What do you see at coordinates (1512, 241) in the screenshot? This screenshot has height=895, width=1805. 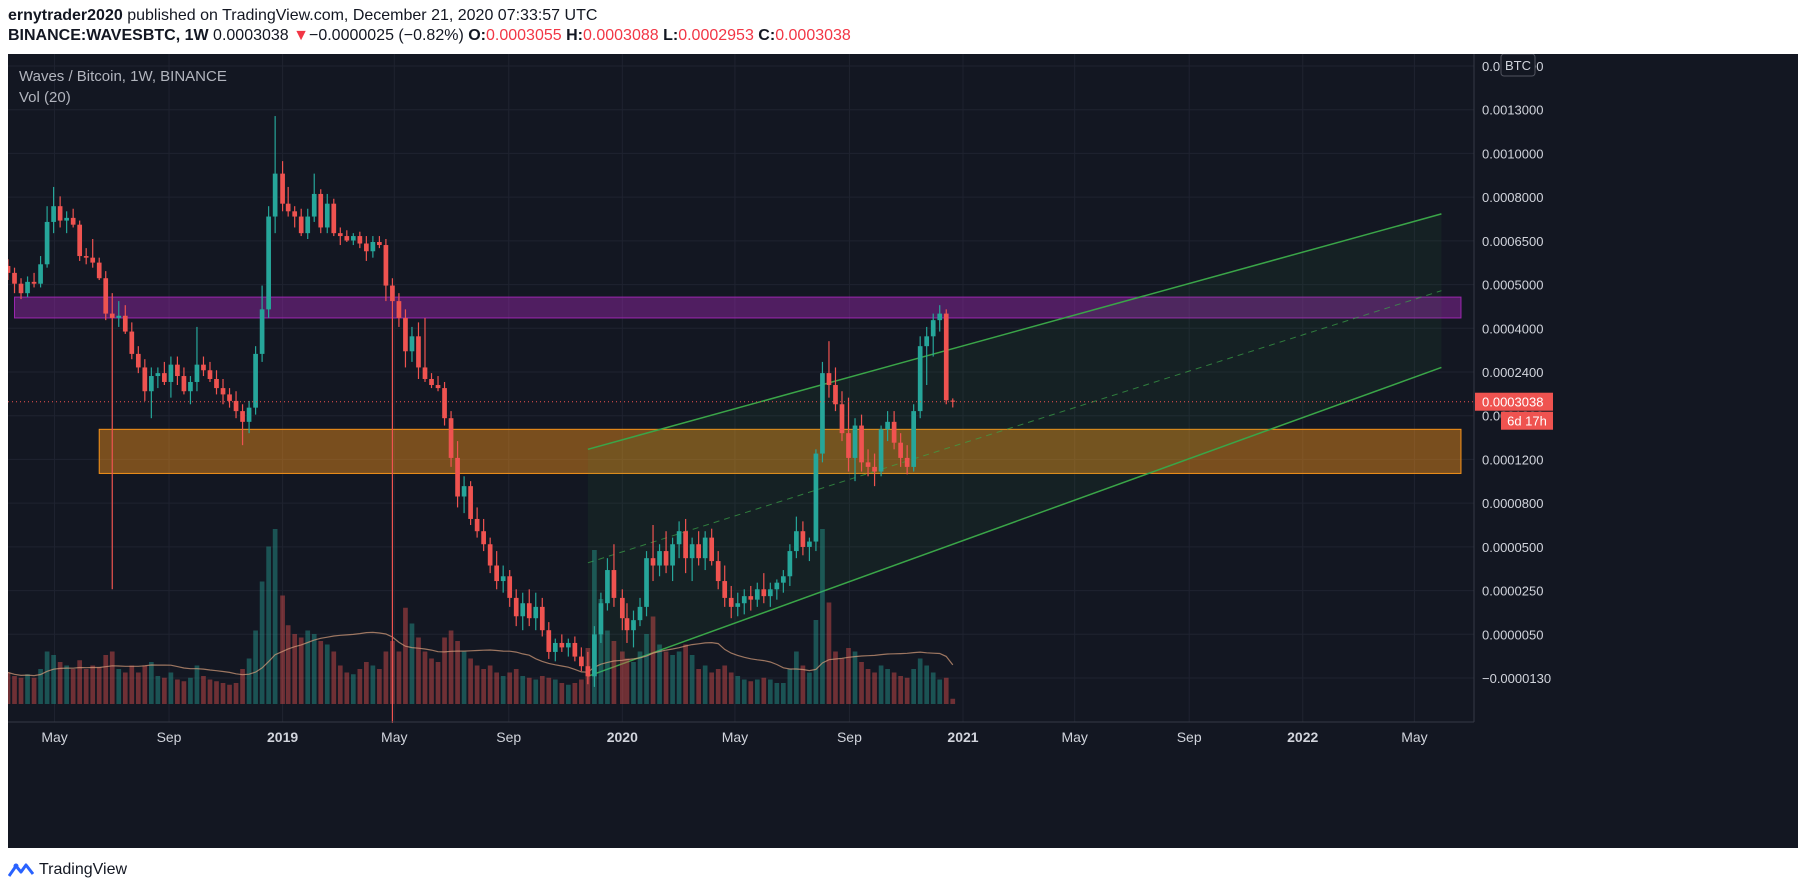 I see `price-tick-label: 0.0006500` at bounding box center [1512, 241].